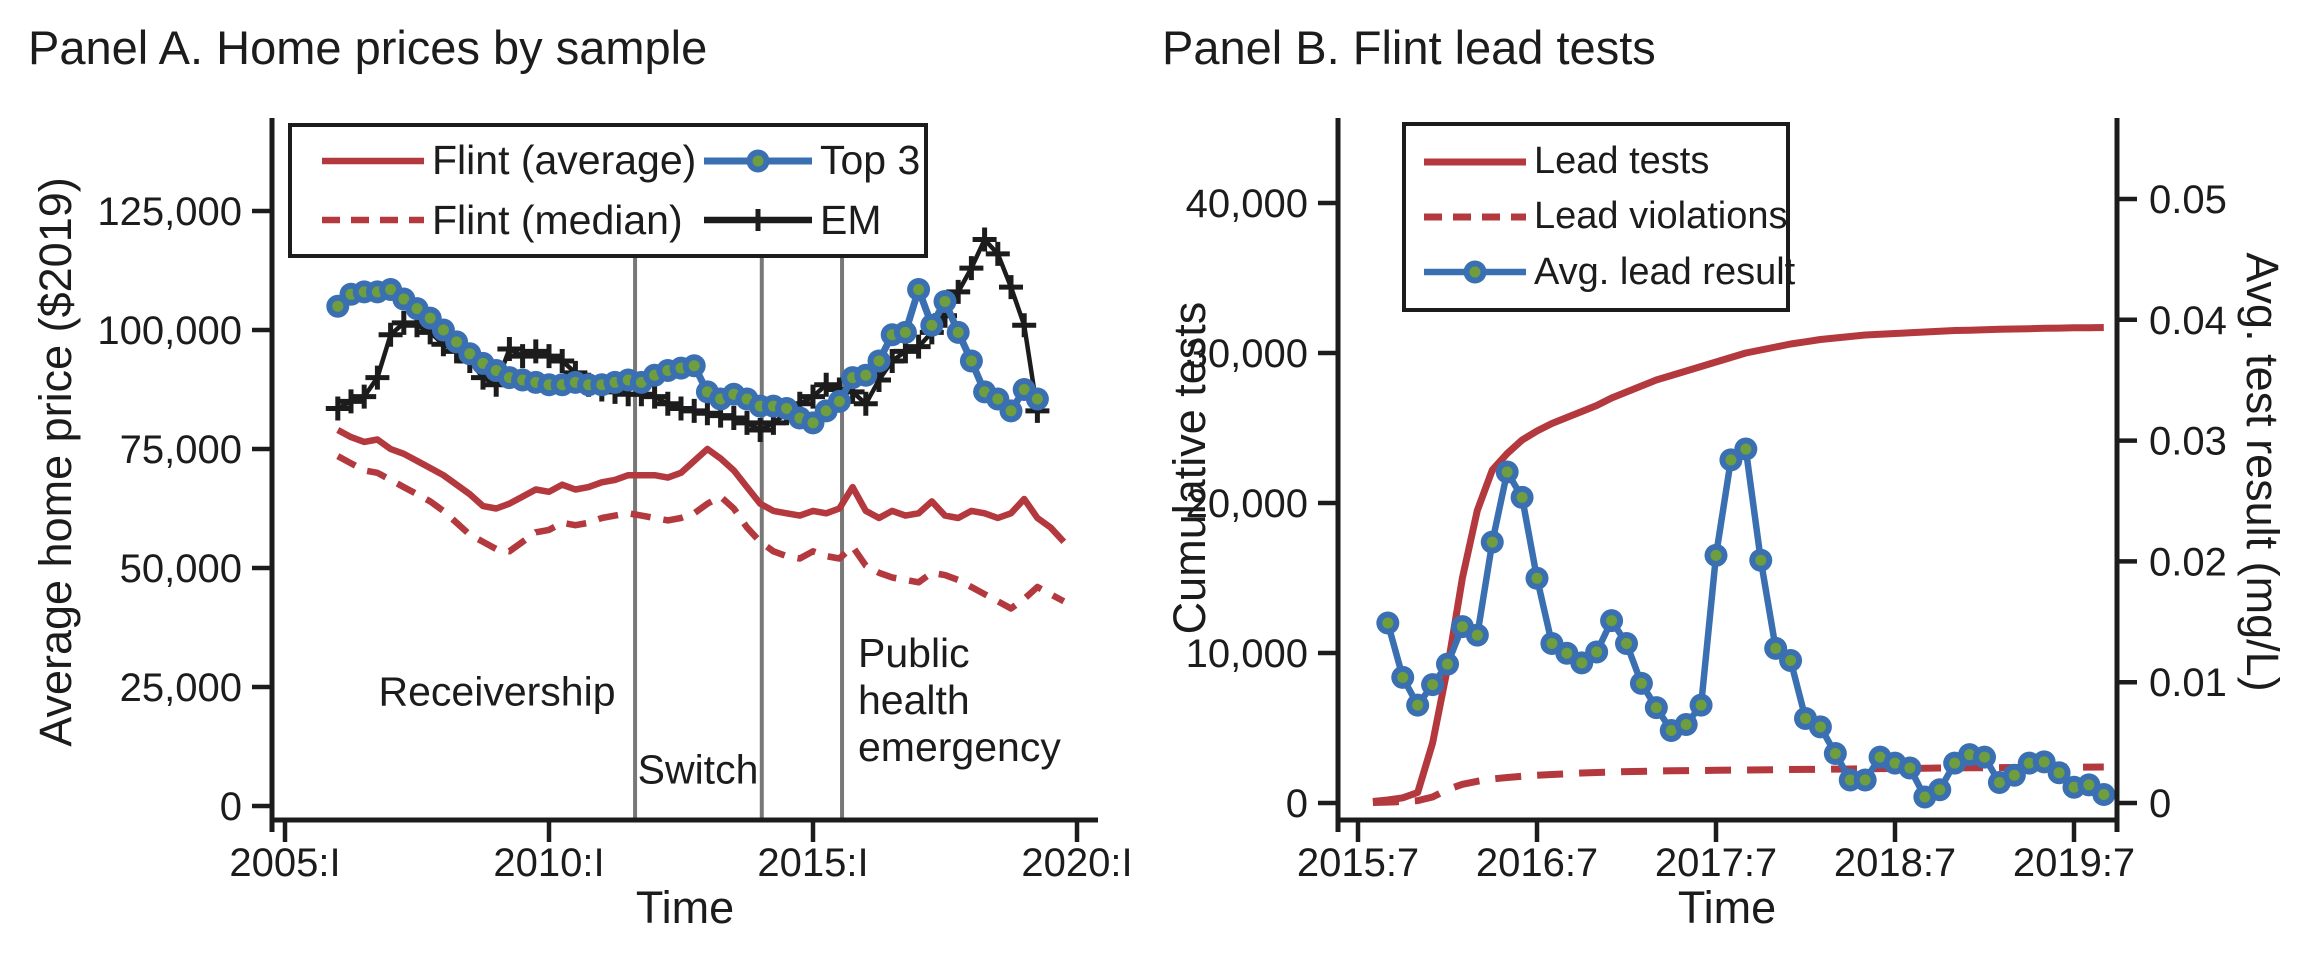 The height and width of the screenshot is (968, 2322). I want to click on legend-label-avg-lead: Avg. lead result, so click(1665, 271).